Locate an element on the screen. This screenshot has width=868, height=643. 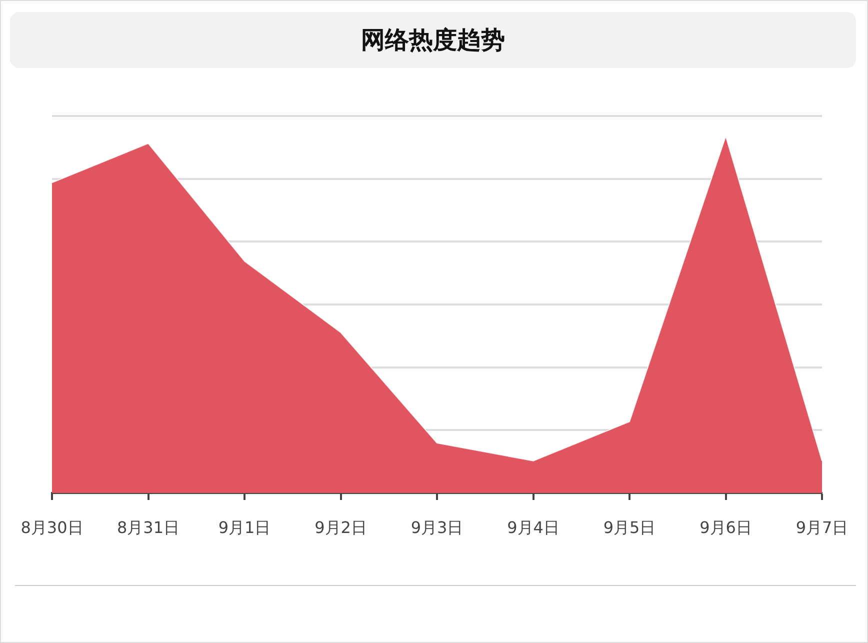
x-tick-label: 9月2日 is located at coordinates (340, 527).